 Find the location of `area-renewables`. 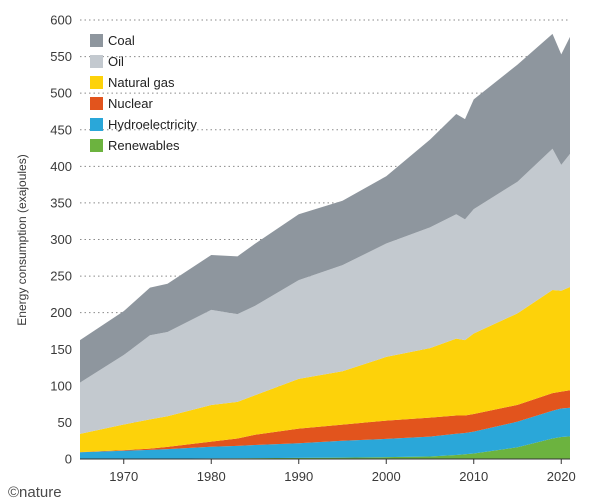

area-renewables is located at coordinates (325, 447).